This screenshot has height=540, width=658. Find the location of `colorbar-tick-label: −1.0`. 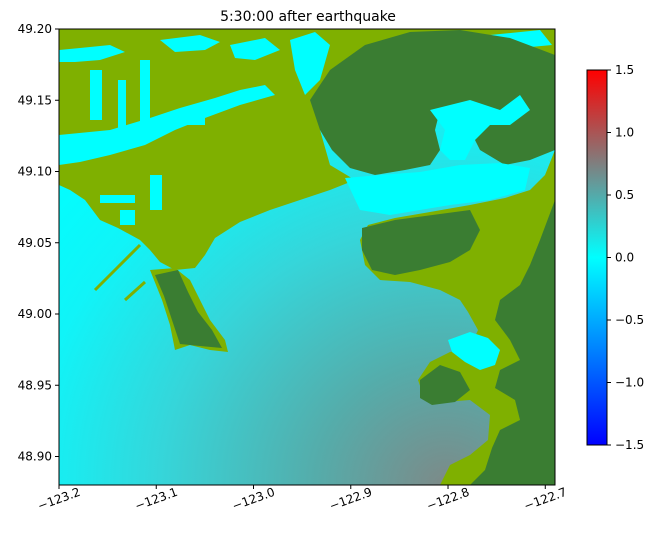

colorbar-tick-label: −1.0 is located at coordinates (629, 383).